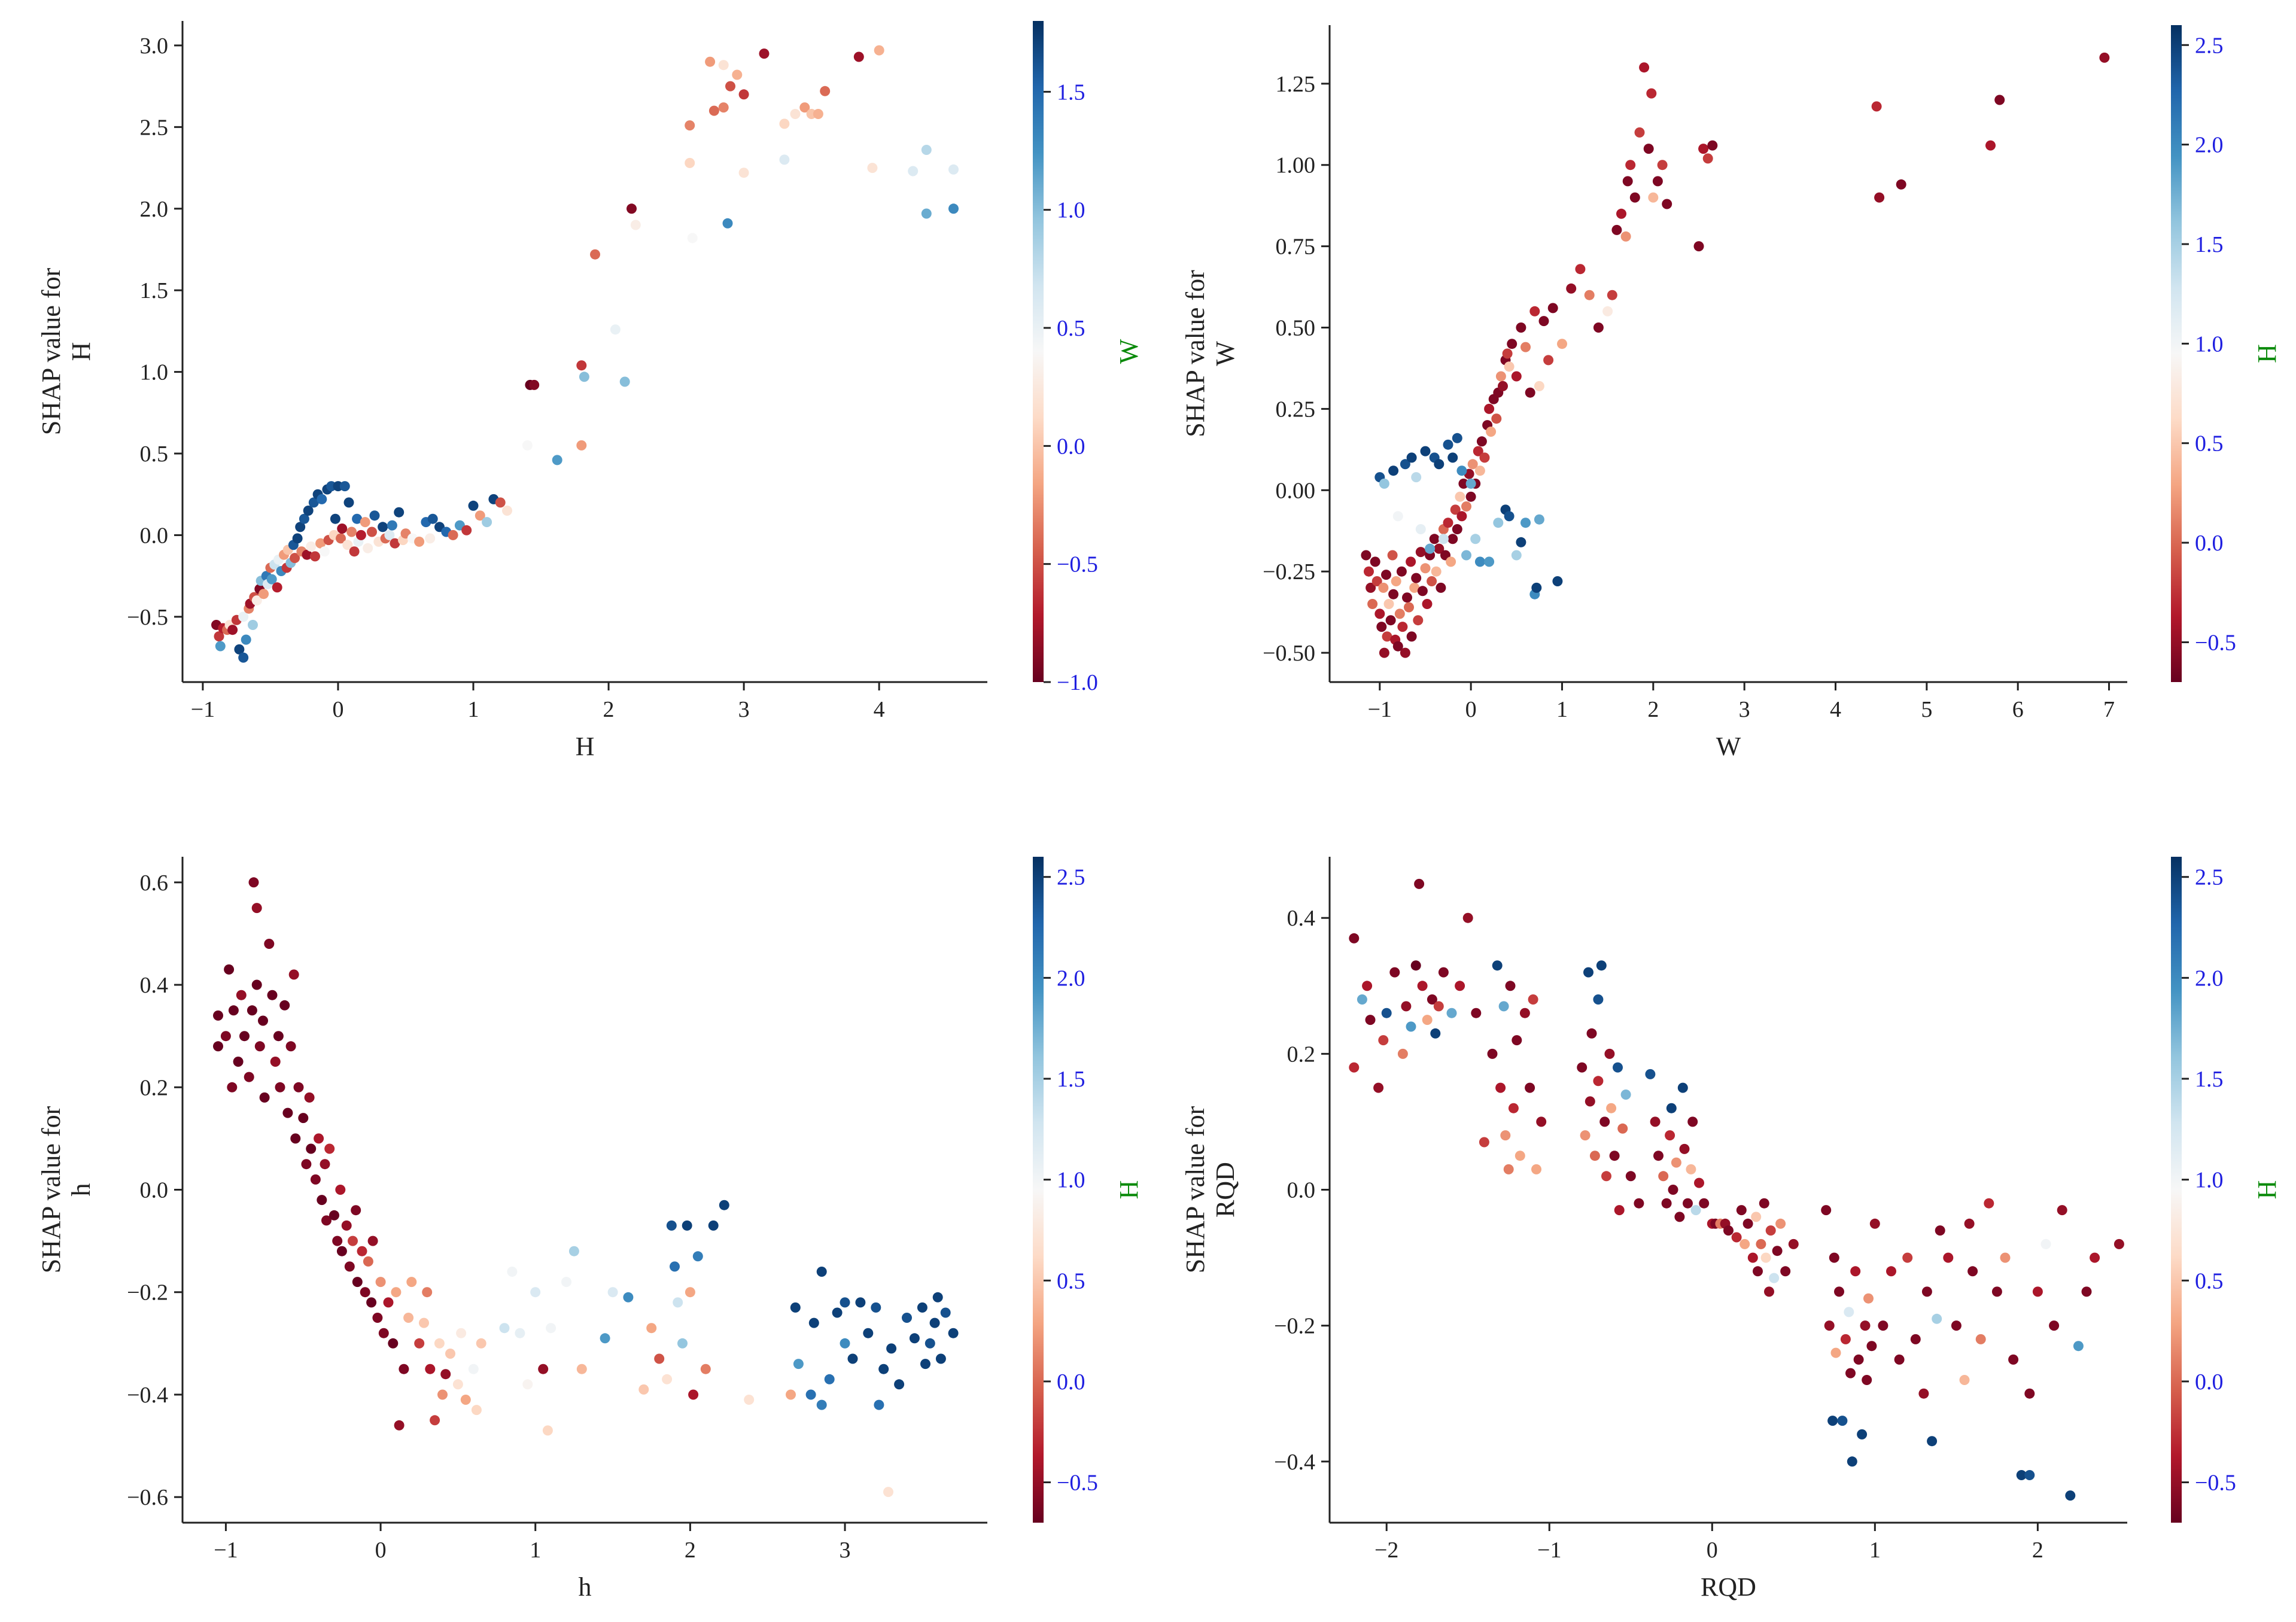 This screenshot has width=2296, height=1622. Describe the element at coordinates (1071, 1382) in the screenshot. I see `colorbar-tick-label: 0.0` at that location.